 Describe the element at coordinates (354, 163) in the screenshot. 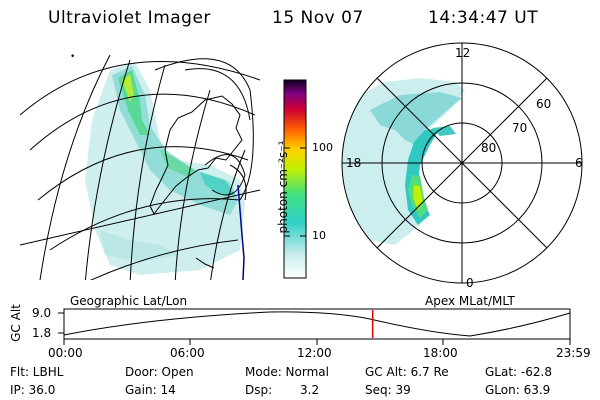

I see `mlt-label-18: 18` at that location.